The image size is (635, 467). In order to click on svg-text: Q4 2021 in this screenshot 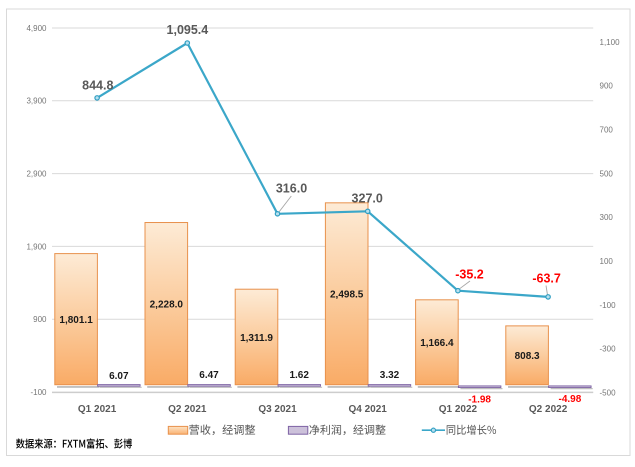, I will do `click(368, 409)`.